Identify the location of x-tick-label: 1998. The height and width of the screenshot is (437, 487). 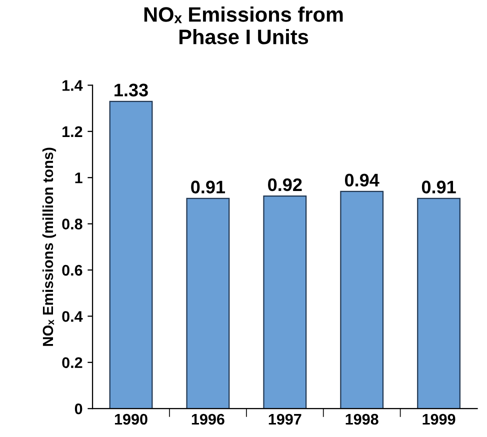
(362, 419).